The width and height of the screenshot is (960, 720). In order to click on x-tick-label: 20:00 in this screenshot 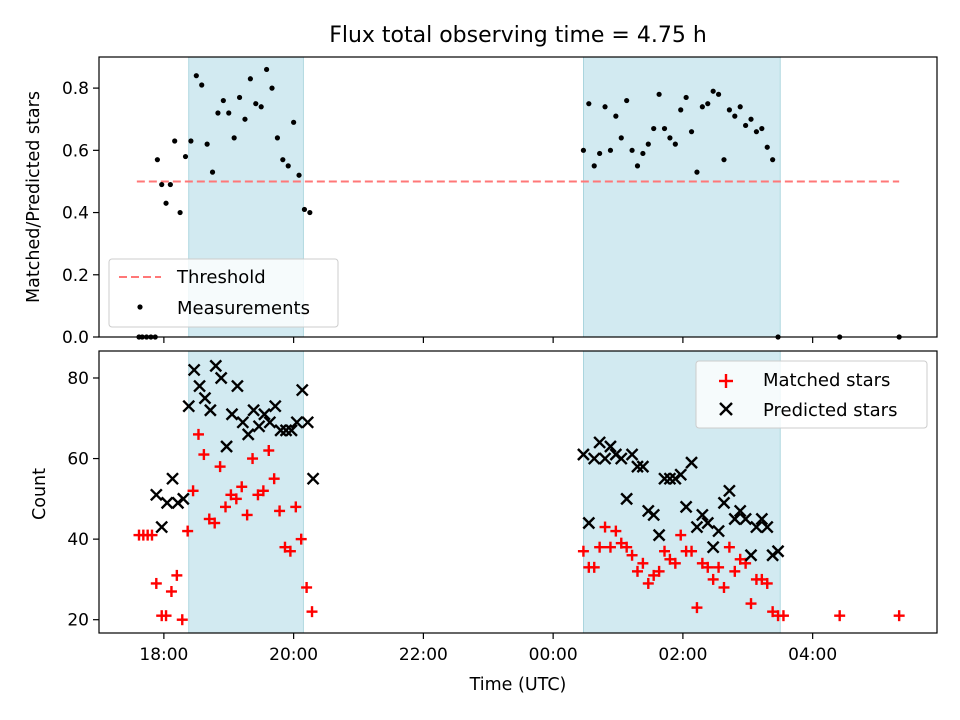, I will do `click(293, 655)`.